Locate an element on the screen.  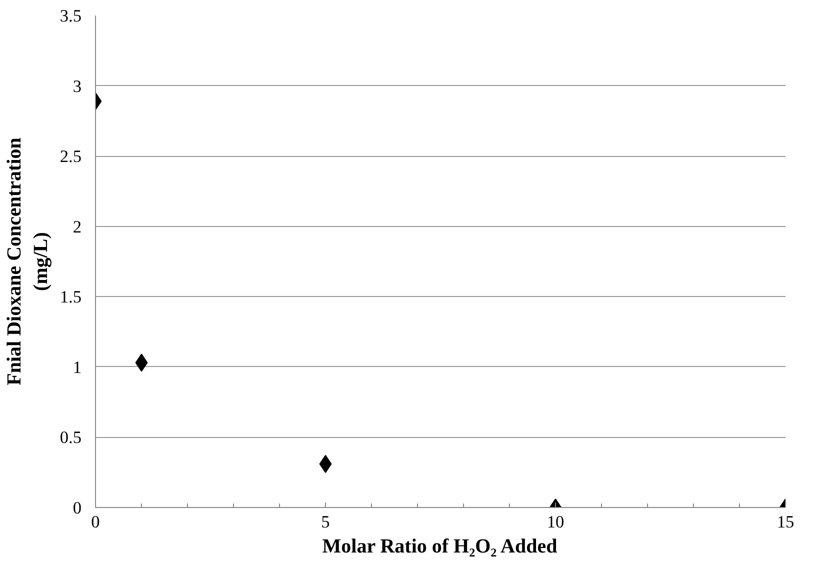
y-tick-label: 3 is located at coordinates (77, 86).